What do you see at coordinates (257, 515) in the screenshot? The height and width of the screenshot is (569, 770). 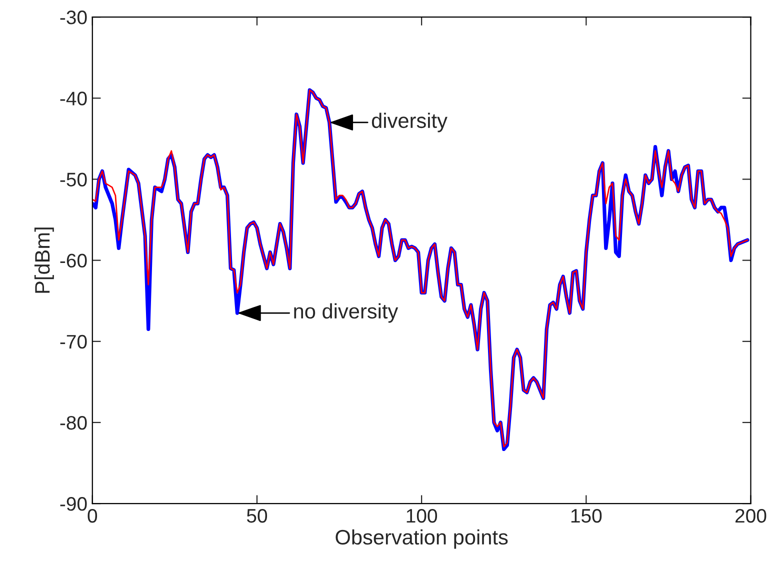 I see `x-tick-label: 50` at bounding box center [257, 515].